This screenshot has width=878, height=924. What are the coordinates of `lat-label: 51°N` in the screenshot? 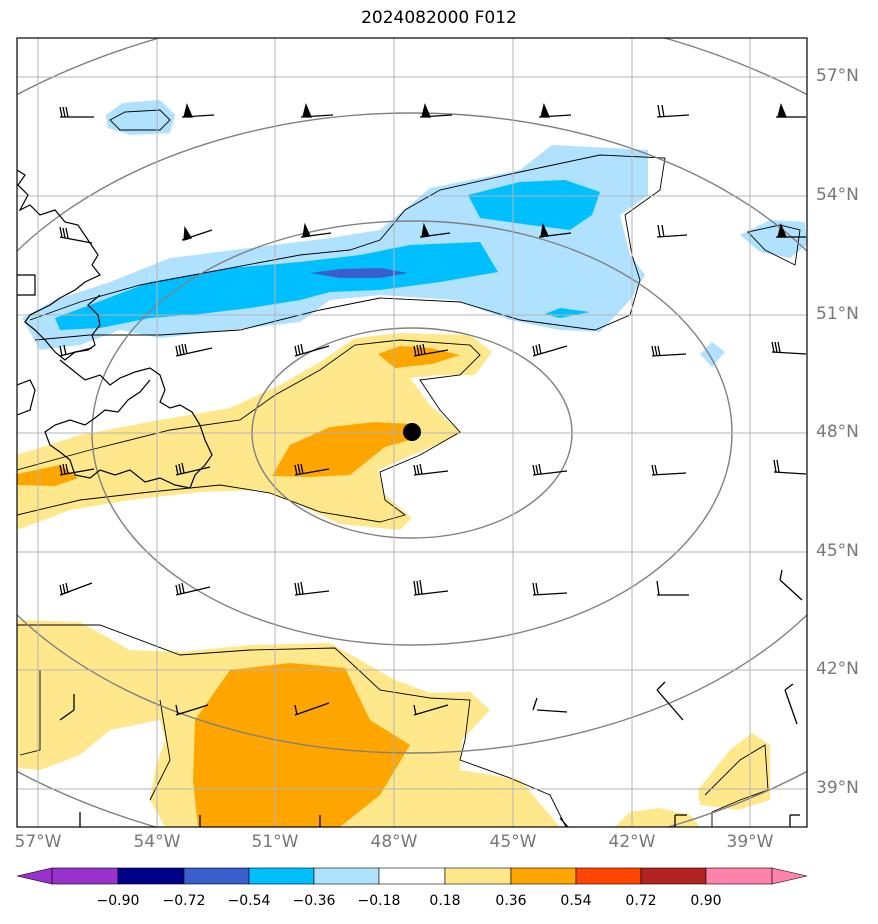 It's located at (837, 314).